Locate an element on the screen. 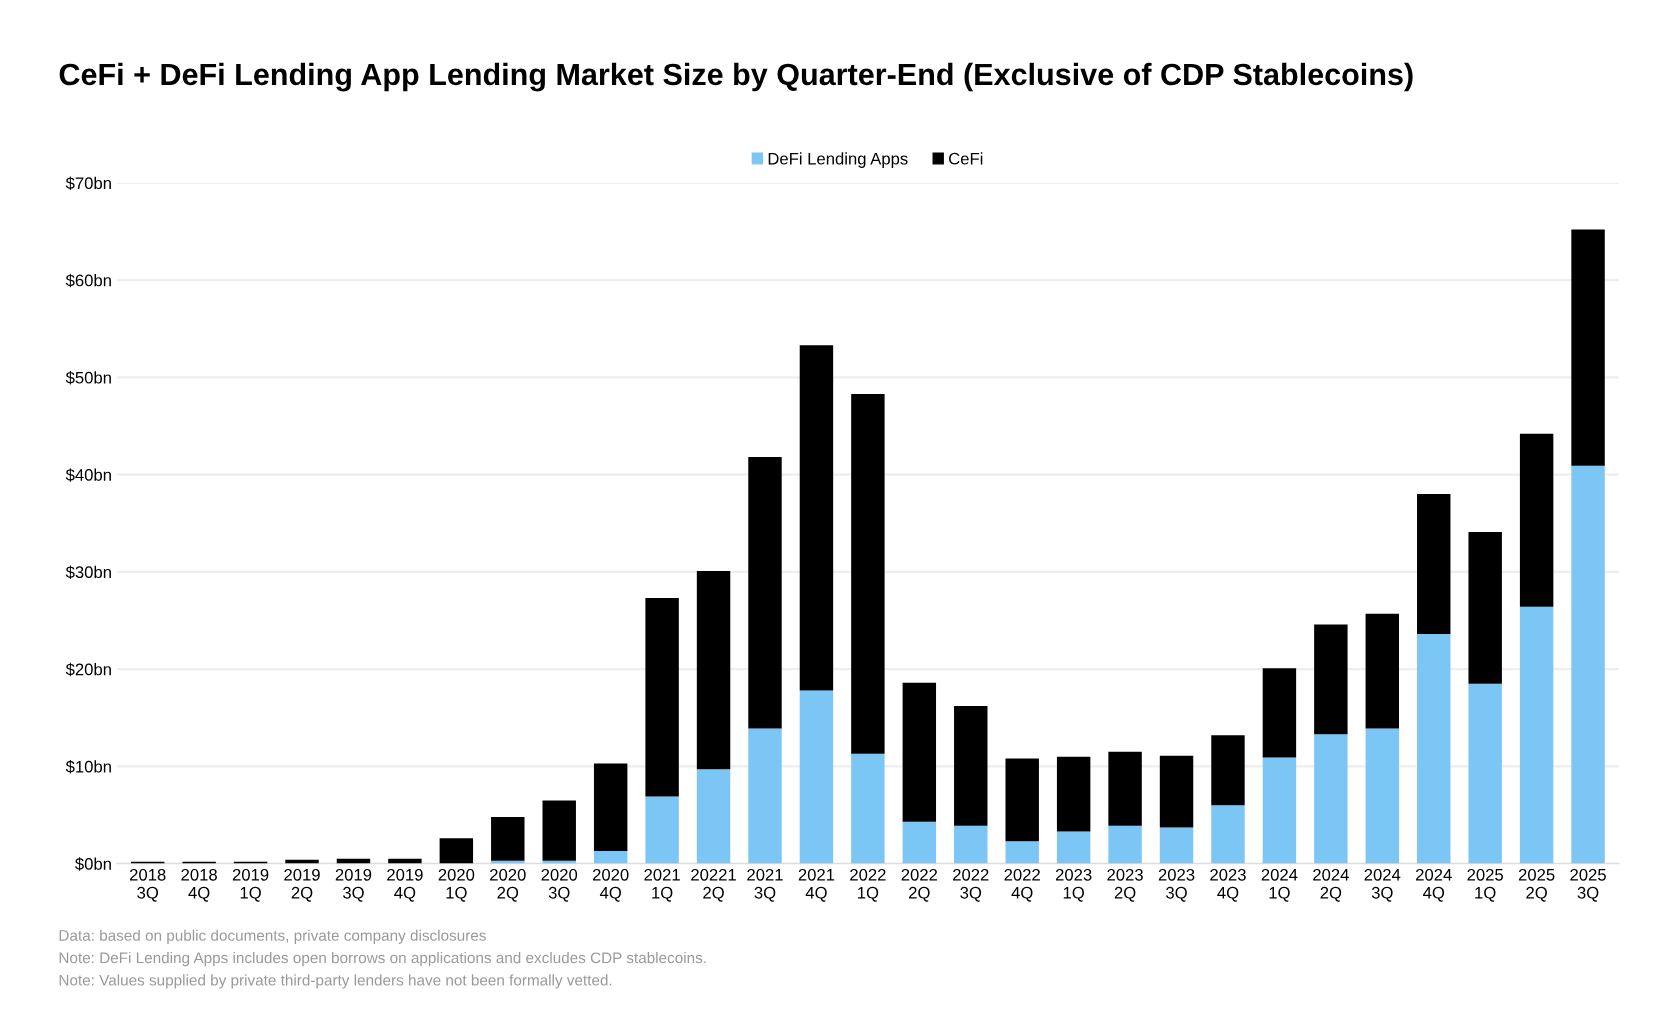 The image size is (1669, 1016). x-tick-label: 2019 1Q is located at coordinates (250, 885).